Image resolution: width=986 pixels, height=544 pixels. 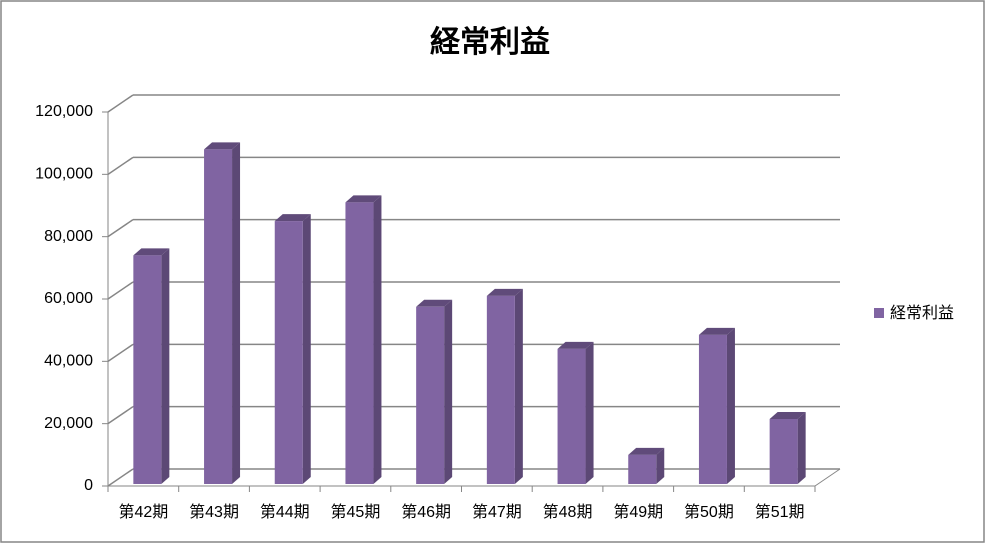 I want to click on x-tick-label: 第44期, so click(x=285, y=512).